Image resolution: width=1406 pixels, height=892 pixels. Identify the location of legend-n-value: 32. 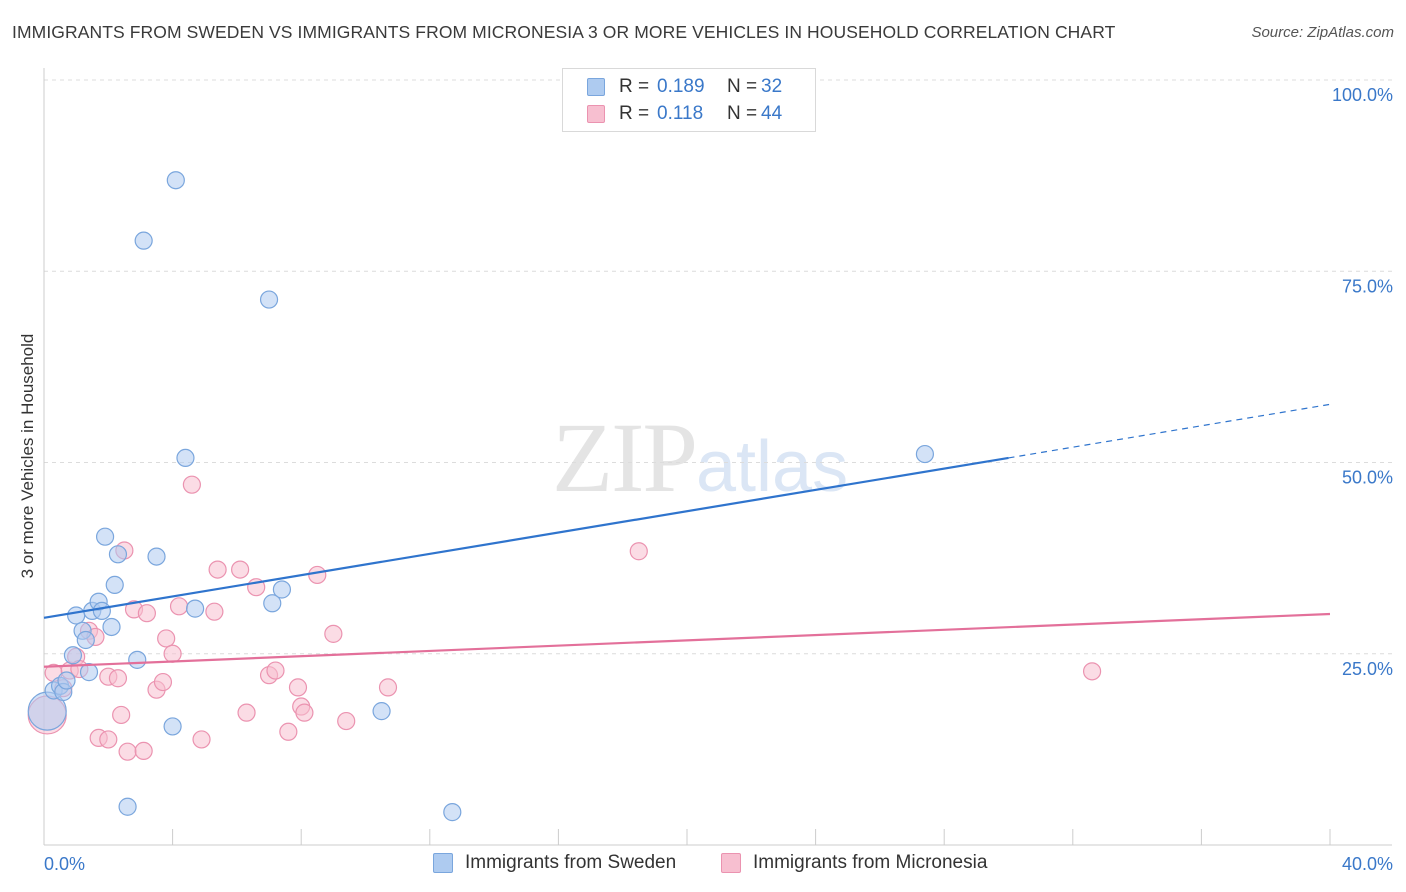
(772, 86).